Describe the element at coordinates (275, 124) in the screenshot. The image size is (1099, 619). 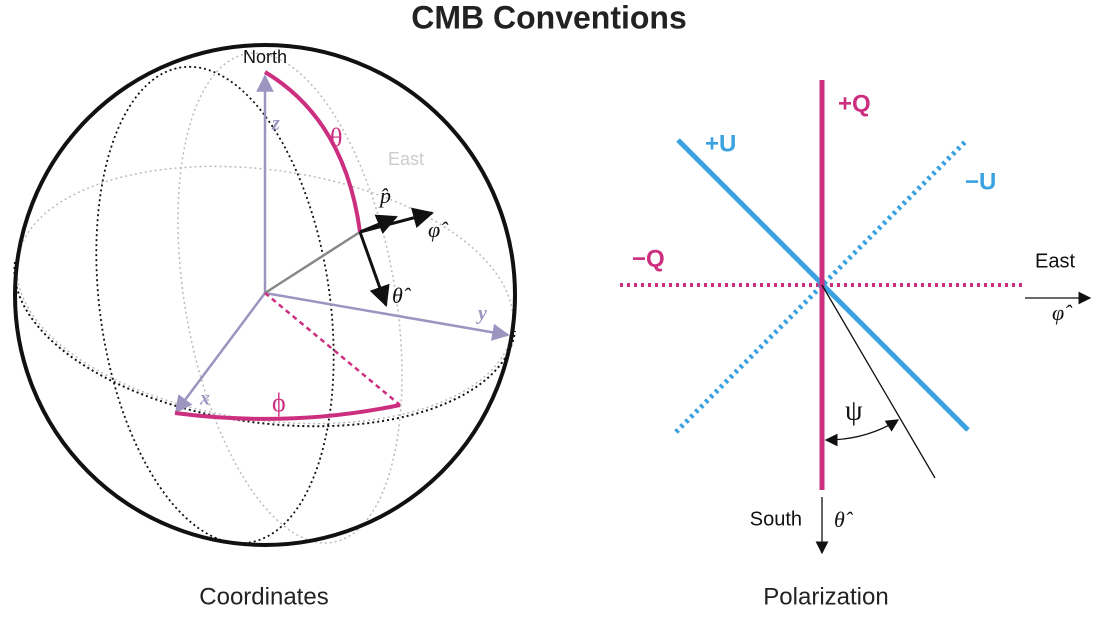
I see `z-label: z` at that location.